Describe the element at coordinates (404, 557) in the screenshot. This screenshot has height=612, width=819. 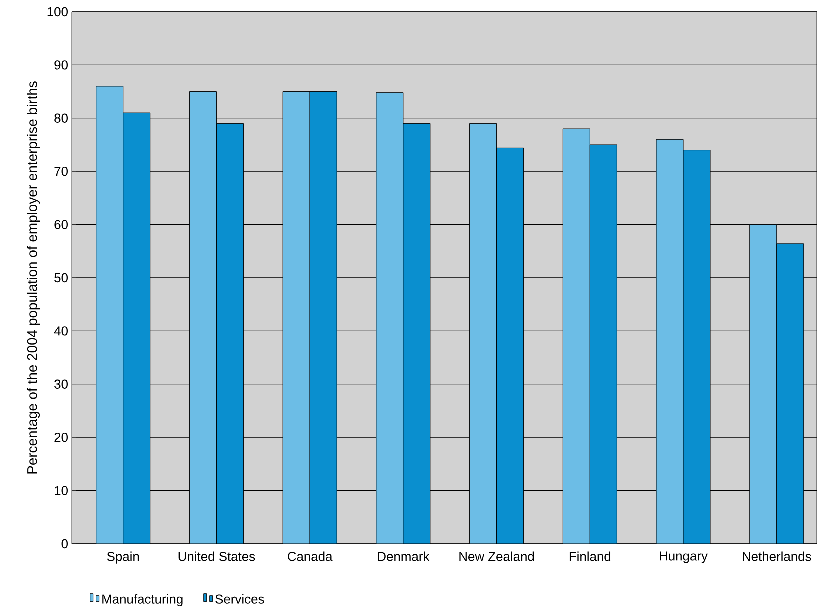
I see `x-tick-label: Denmark` at that location.